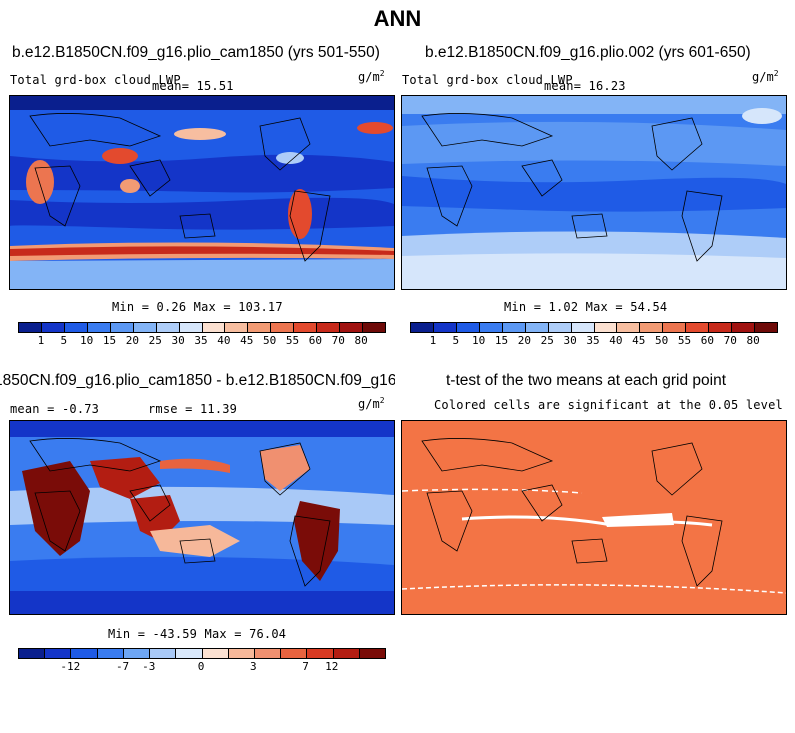 The width and height of the screenshot is (795, 733). Describe the element at coordinates (122, 666) in the screenshot. I see `colorbar-tick-label: -7` at that location.